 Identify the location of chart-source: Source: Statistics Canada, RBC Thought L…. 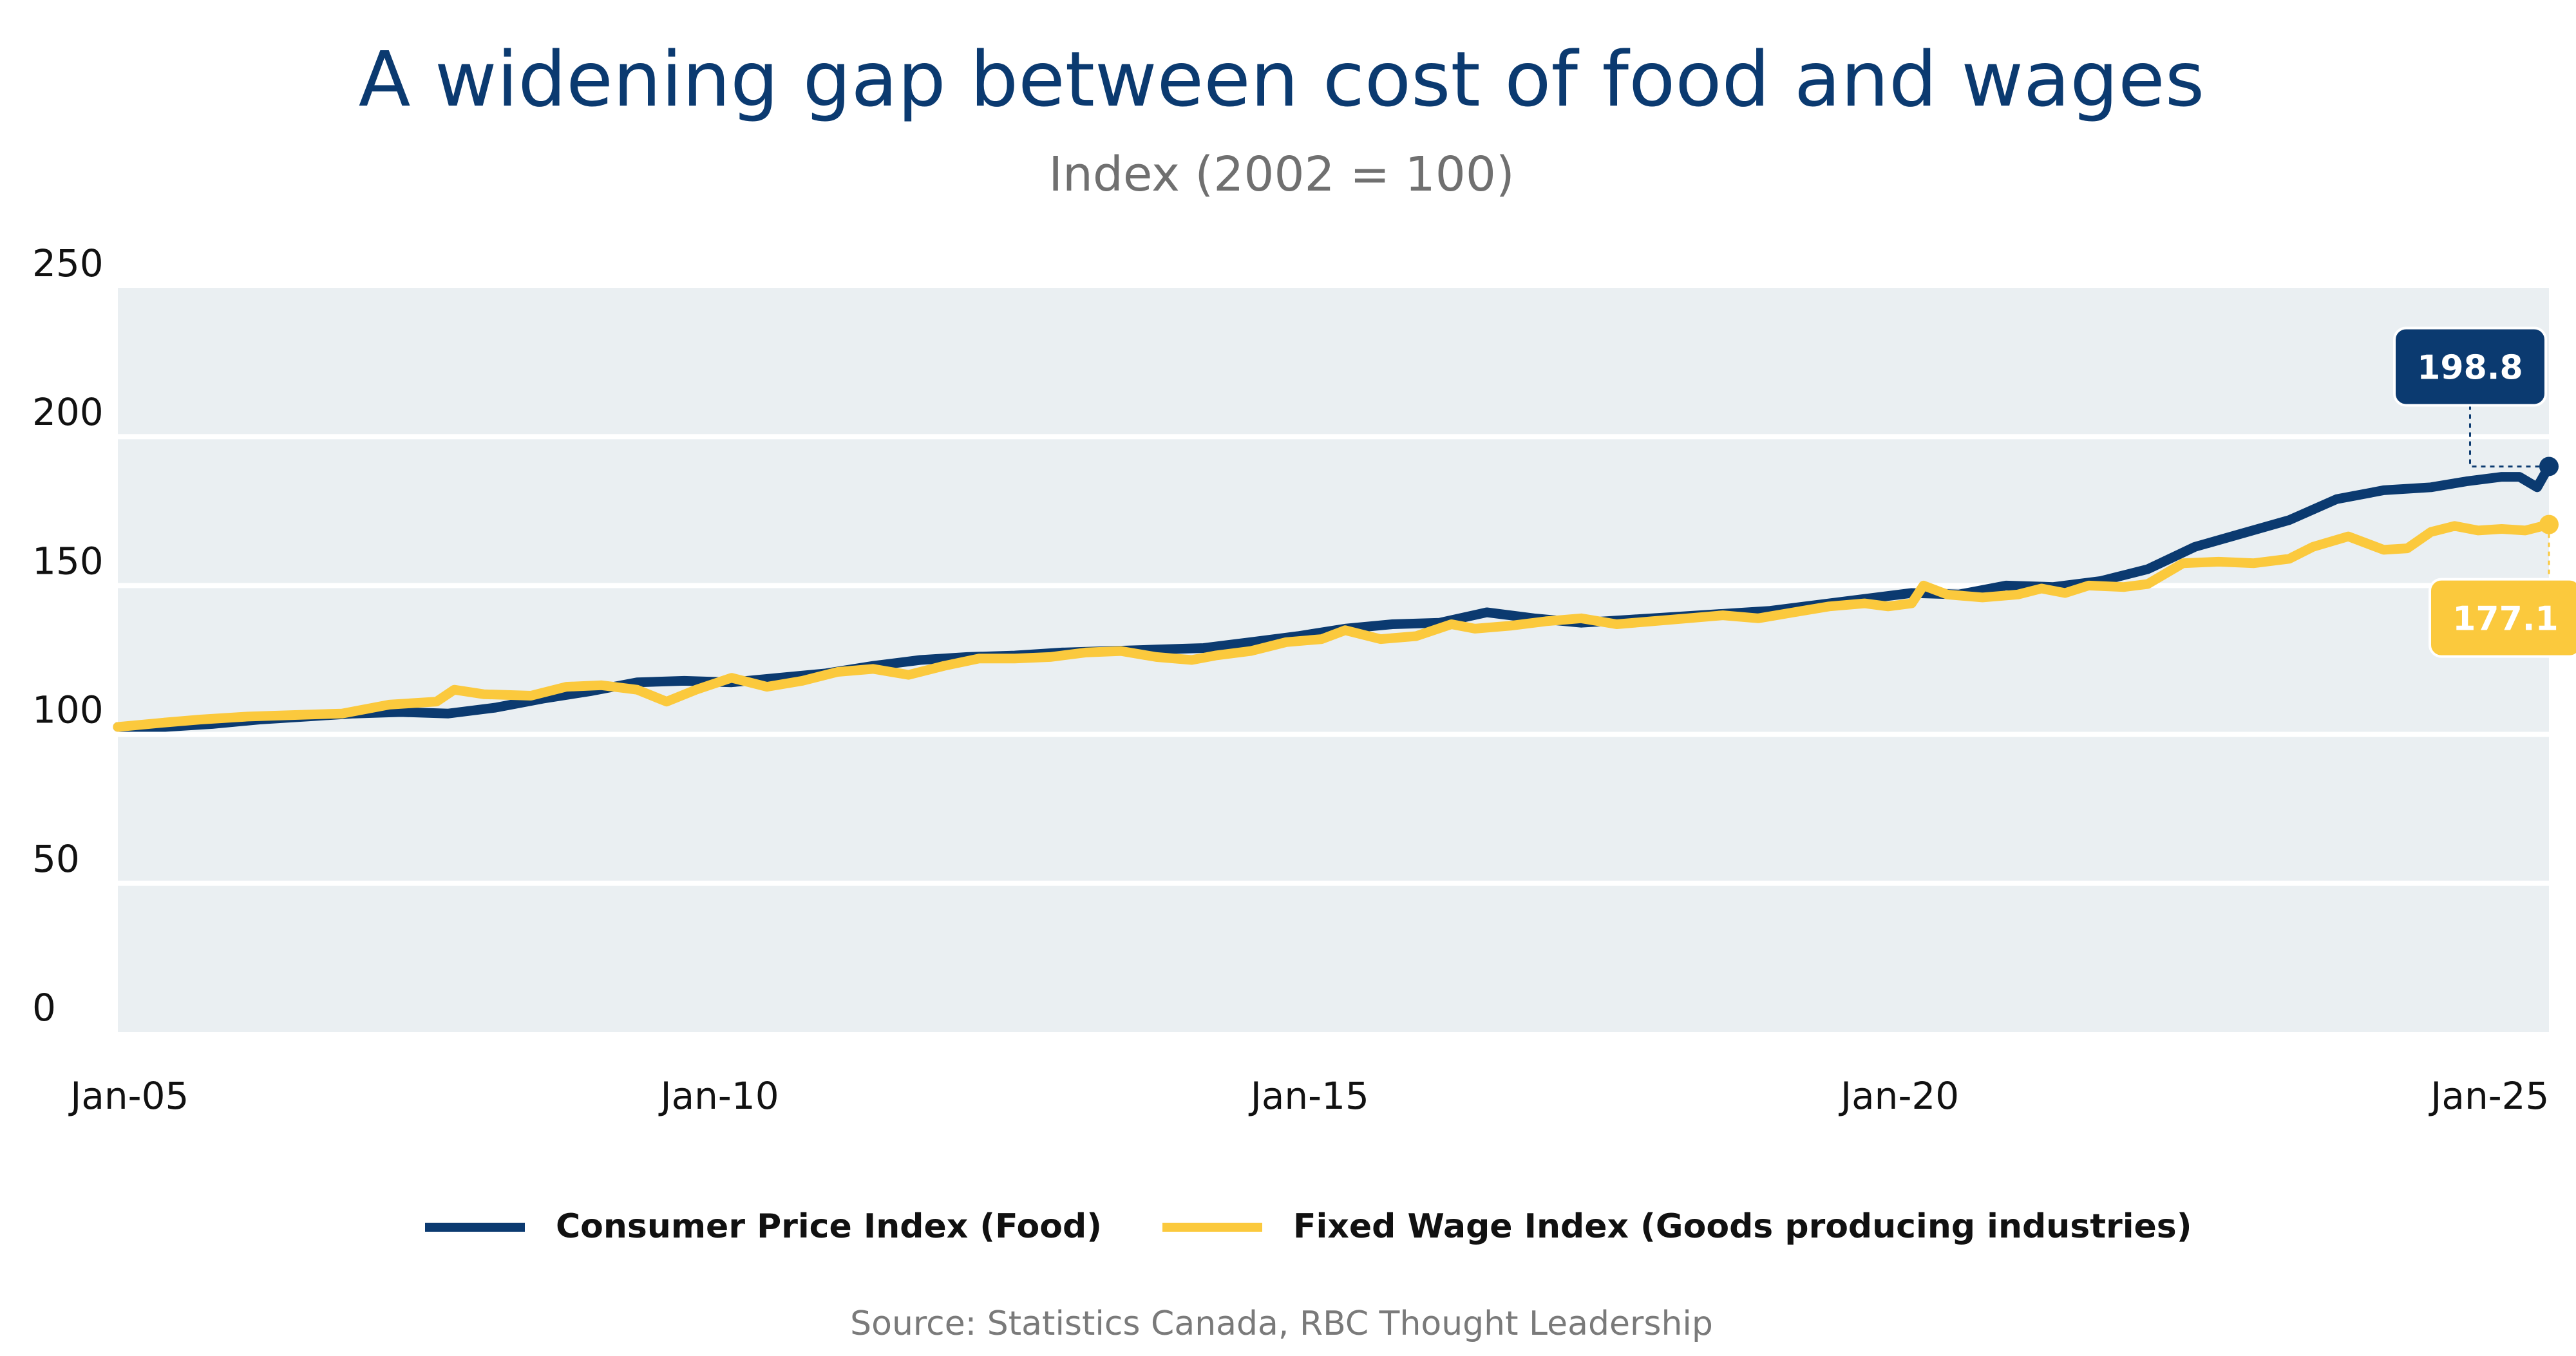
(1282, 1324).